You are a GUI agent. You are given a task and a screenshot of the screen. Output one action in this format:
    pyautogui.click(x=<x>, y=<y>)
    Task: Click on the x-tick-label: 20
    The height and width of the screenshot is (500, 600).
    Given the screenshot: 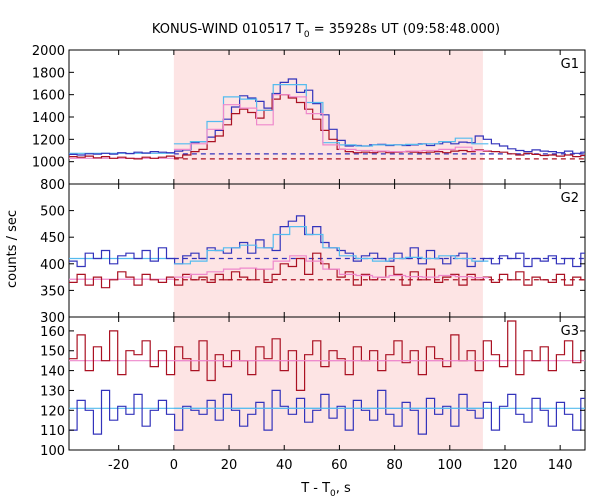 What is the action you would take?
    pyautogui.click(x=229, y=465)
    